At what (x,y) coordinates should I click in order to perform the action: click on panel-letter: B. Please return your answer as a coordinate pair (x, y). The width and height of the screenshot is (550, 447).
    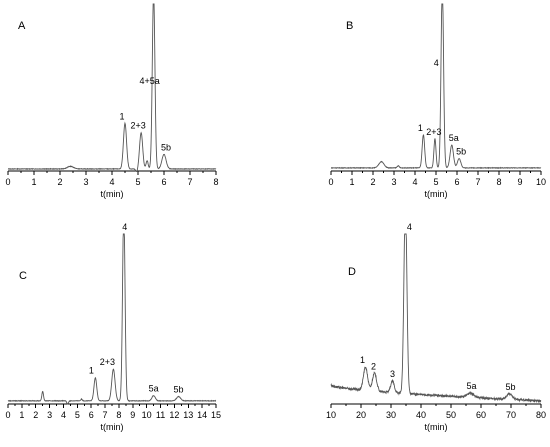
    Looking at the image, I should click on (349, 26).